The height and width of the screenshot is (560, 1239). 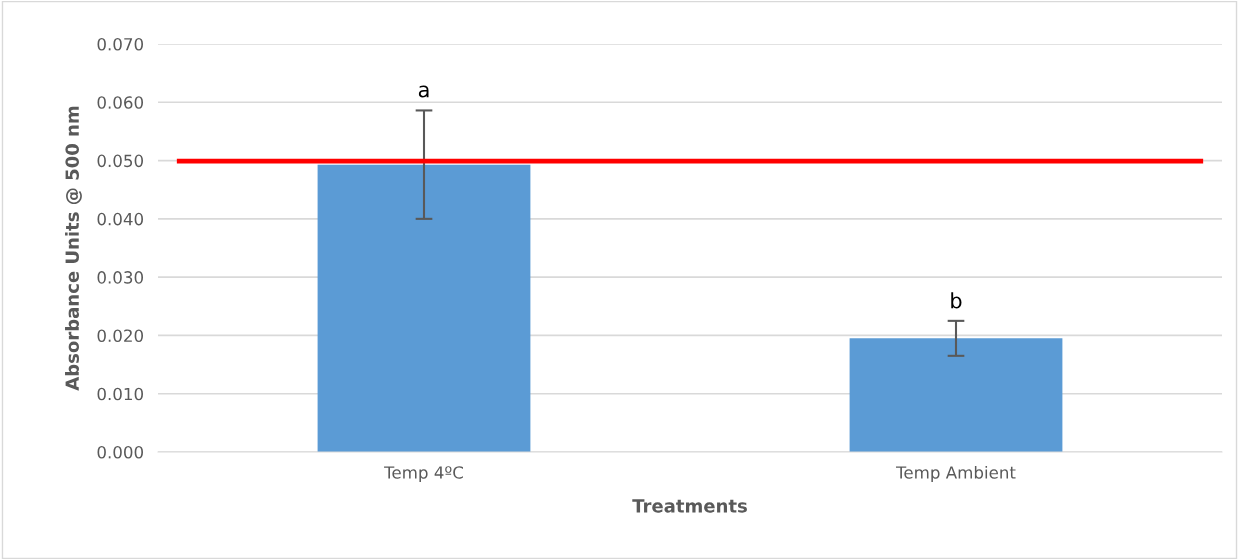 What do you see at coordinates (423, 474) in the screenshot?
I see `x-tick-label: Temp 4ºC` at bounding box center [423, 474].